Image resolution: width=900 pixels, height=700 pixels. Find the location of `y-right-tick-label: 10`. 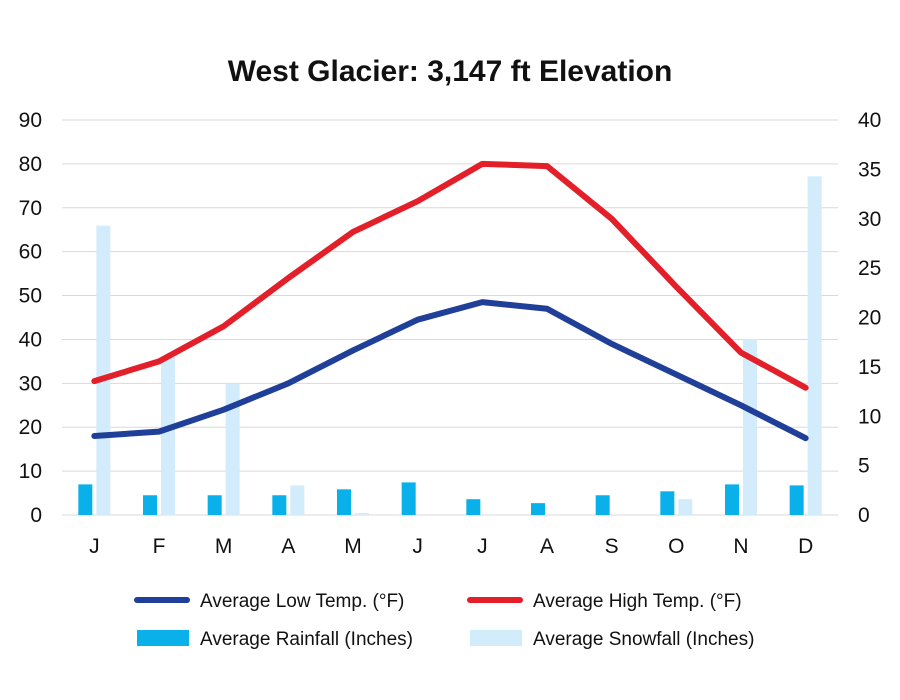

y-right-tick-label: 10 is located at coordinates (869, 416).